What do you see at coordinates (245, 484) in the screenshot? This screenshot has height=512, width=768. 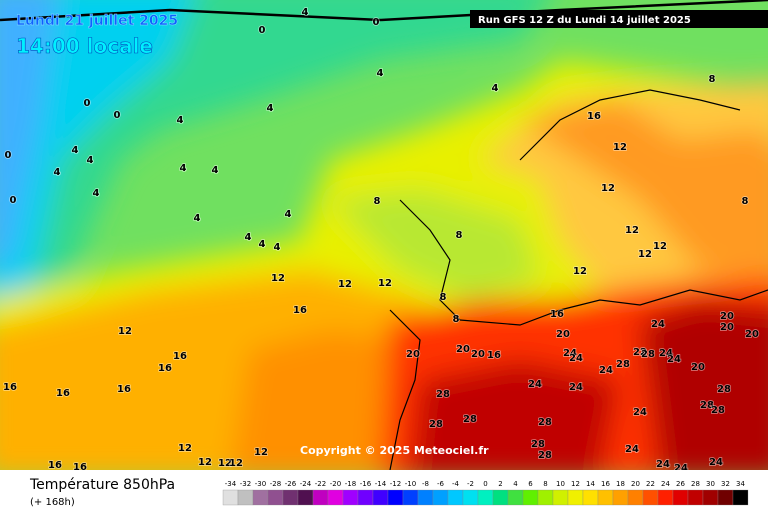 I see `colorbar-label: -32` at bounding box center [245, 484].